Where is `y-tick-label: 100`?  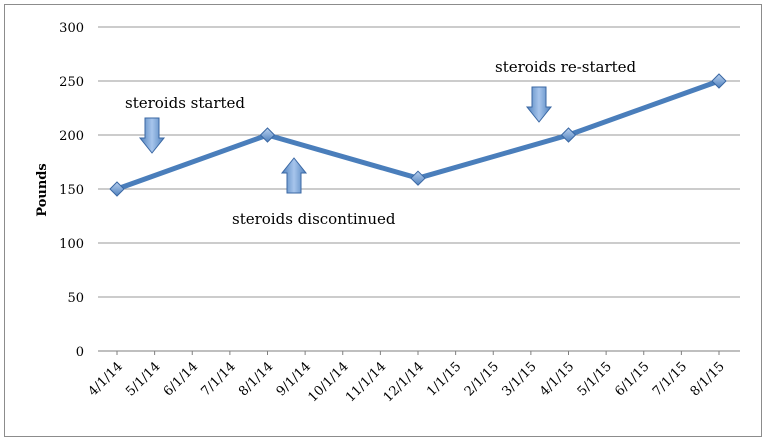
y-tick-label: 100 is located at coordinates (71, 244).